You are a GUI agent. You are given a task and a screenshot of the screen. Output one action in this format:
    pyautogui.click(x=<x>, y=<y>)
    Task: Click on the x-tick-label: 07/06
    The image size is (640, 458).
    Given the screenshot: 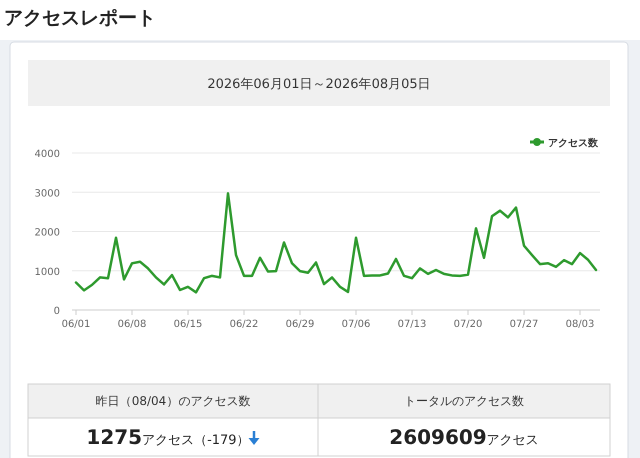 What is the action you would take?
    pyautogui.click(x=356, y=324)
    